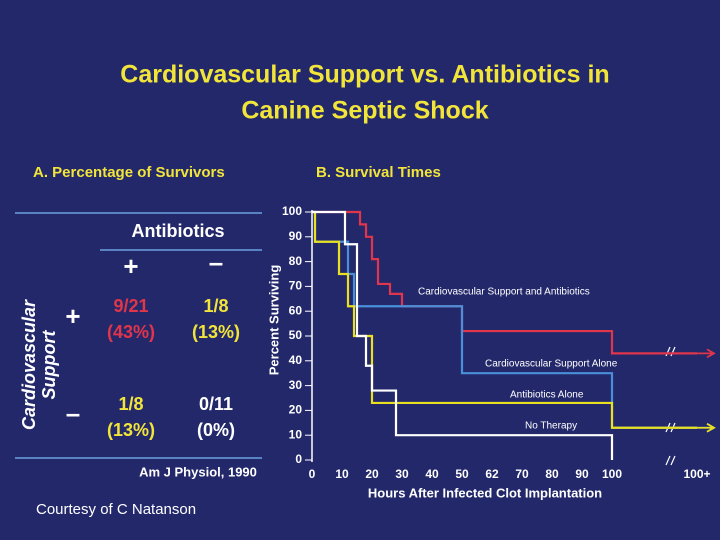 The width and height of the screenshot is (720, 540). I want to click on axis-breaks, so click(670, 406).